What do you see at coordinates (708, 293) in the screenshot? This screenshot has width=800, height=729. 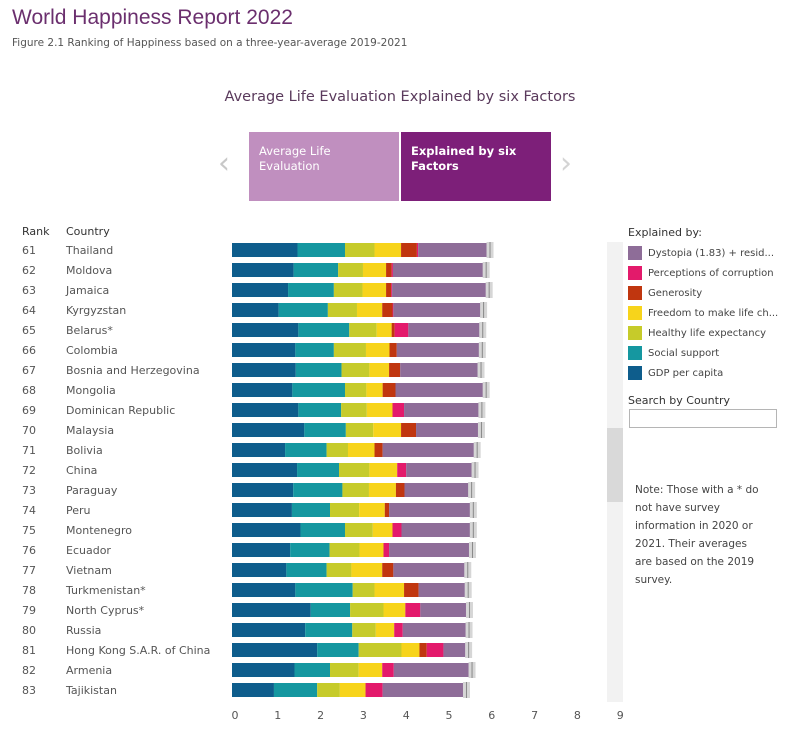 I see `legend-item: Generosity` at bounding box center [708, 293].